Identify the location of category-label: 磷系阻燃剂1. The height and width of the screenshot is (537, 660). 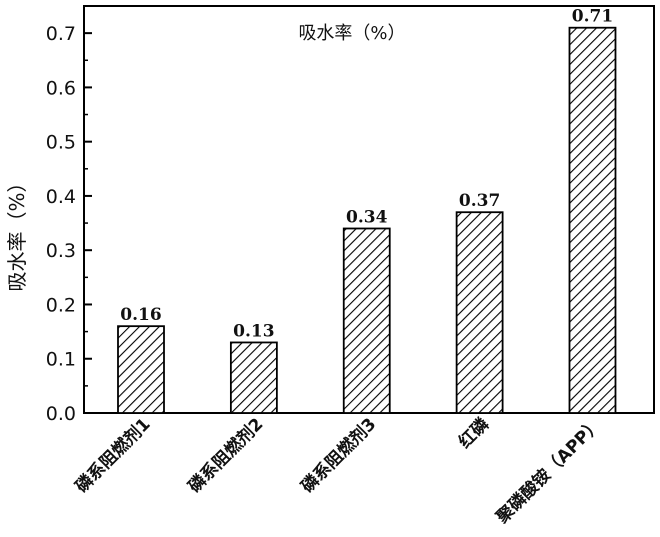
(112, 455).